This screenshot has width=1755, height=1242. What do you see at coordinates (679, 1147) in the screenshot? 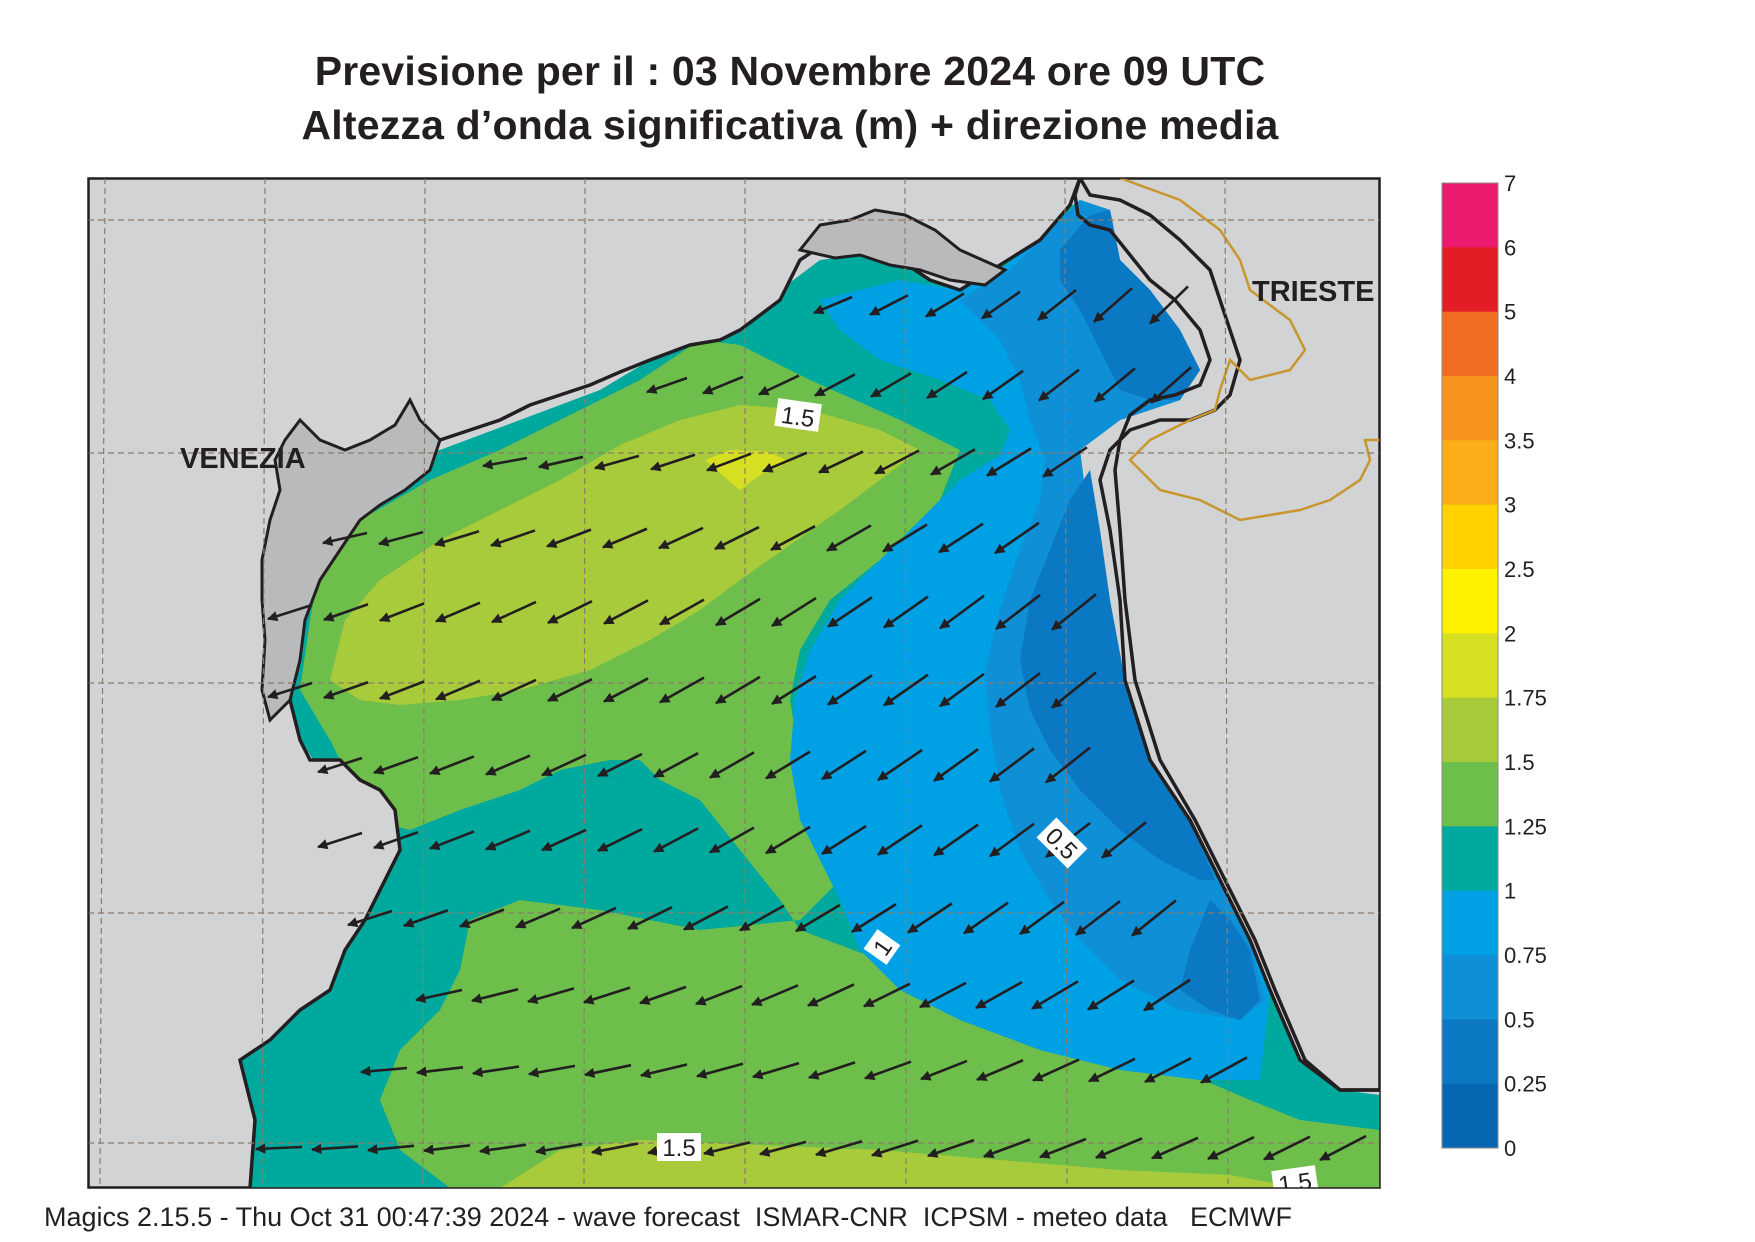
I see `contour-label-4: 1.5` at bounding box center [679, 1147].